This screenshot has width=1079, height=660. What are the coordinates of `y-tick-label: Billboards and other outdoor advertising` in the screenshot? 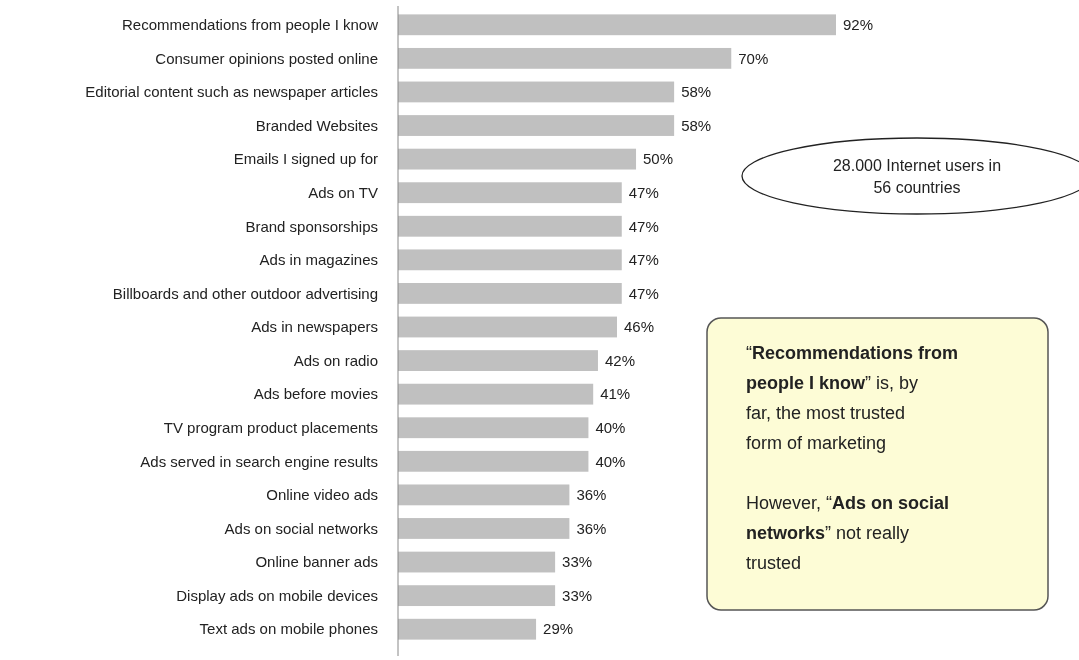 It's located at (245, 293).